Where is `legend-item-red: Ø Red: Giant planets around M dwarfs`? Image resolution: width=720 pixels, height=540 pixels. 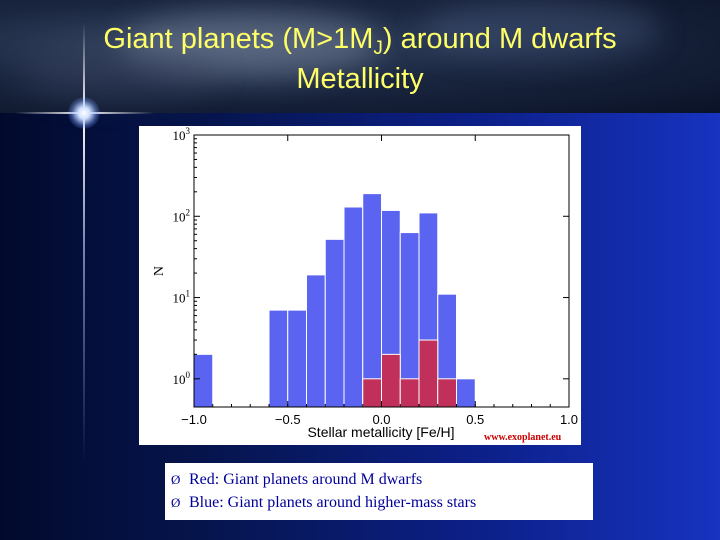
legend-item-red: Ø Red: Giant planets around M dwarfs is located at coordinates (296, 480).